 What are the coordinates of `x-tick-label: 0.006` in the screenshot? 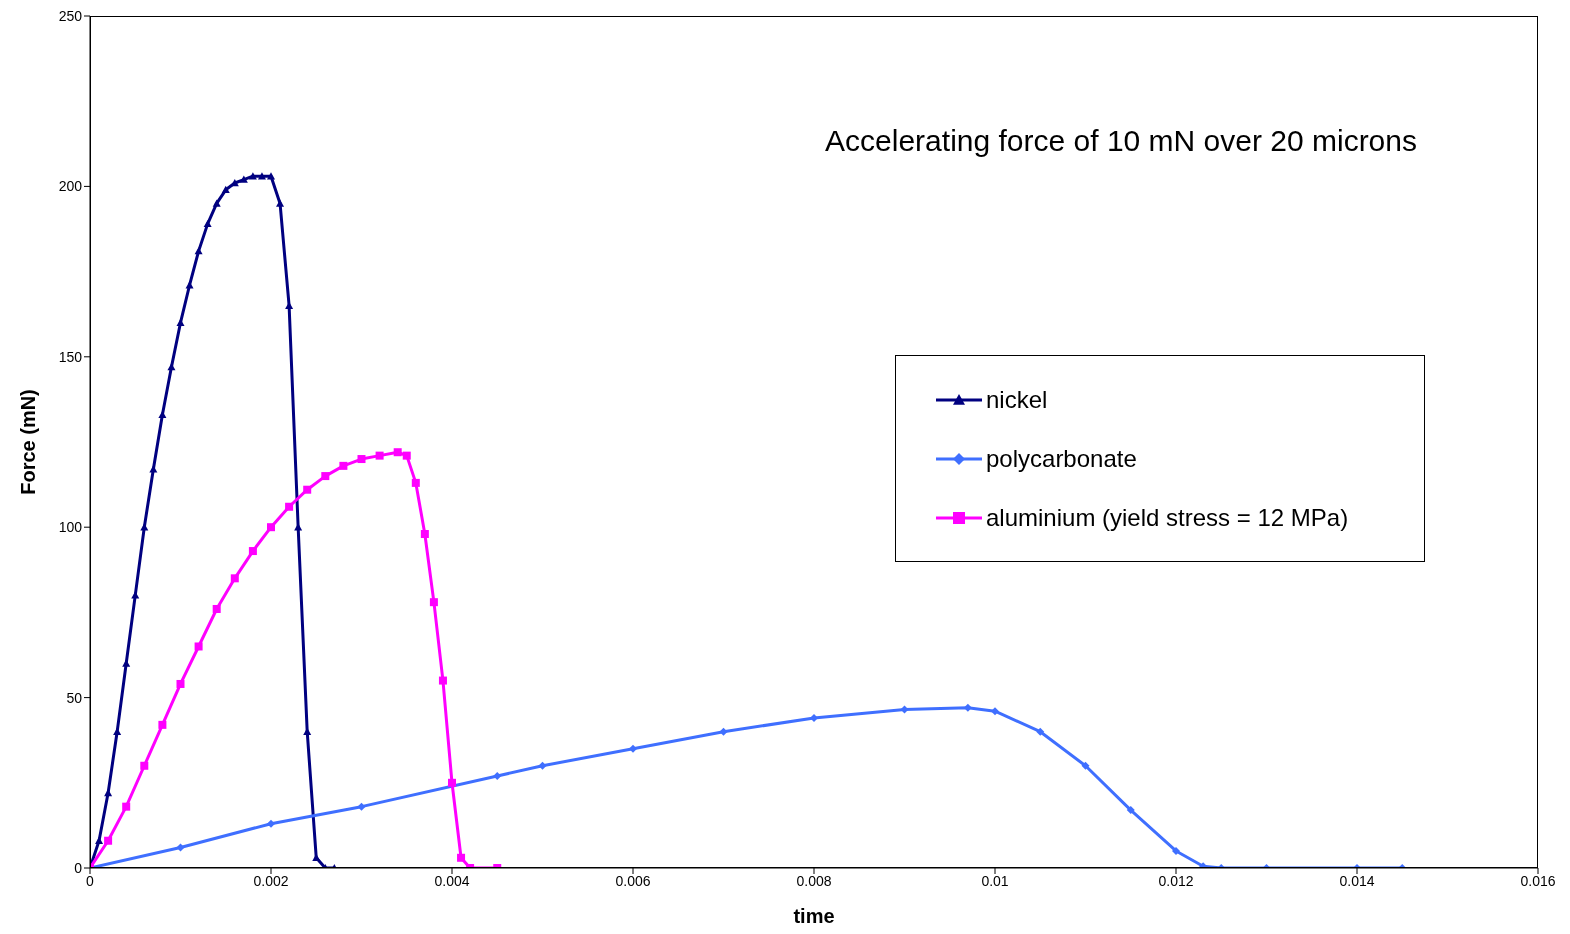 It's located at (633, 880).